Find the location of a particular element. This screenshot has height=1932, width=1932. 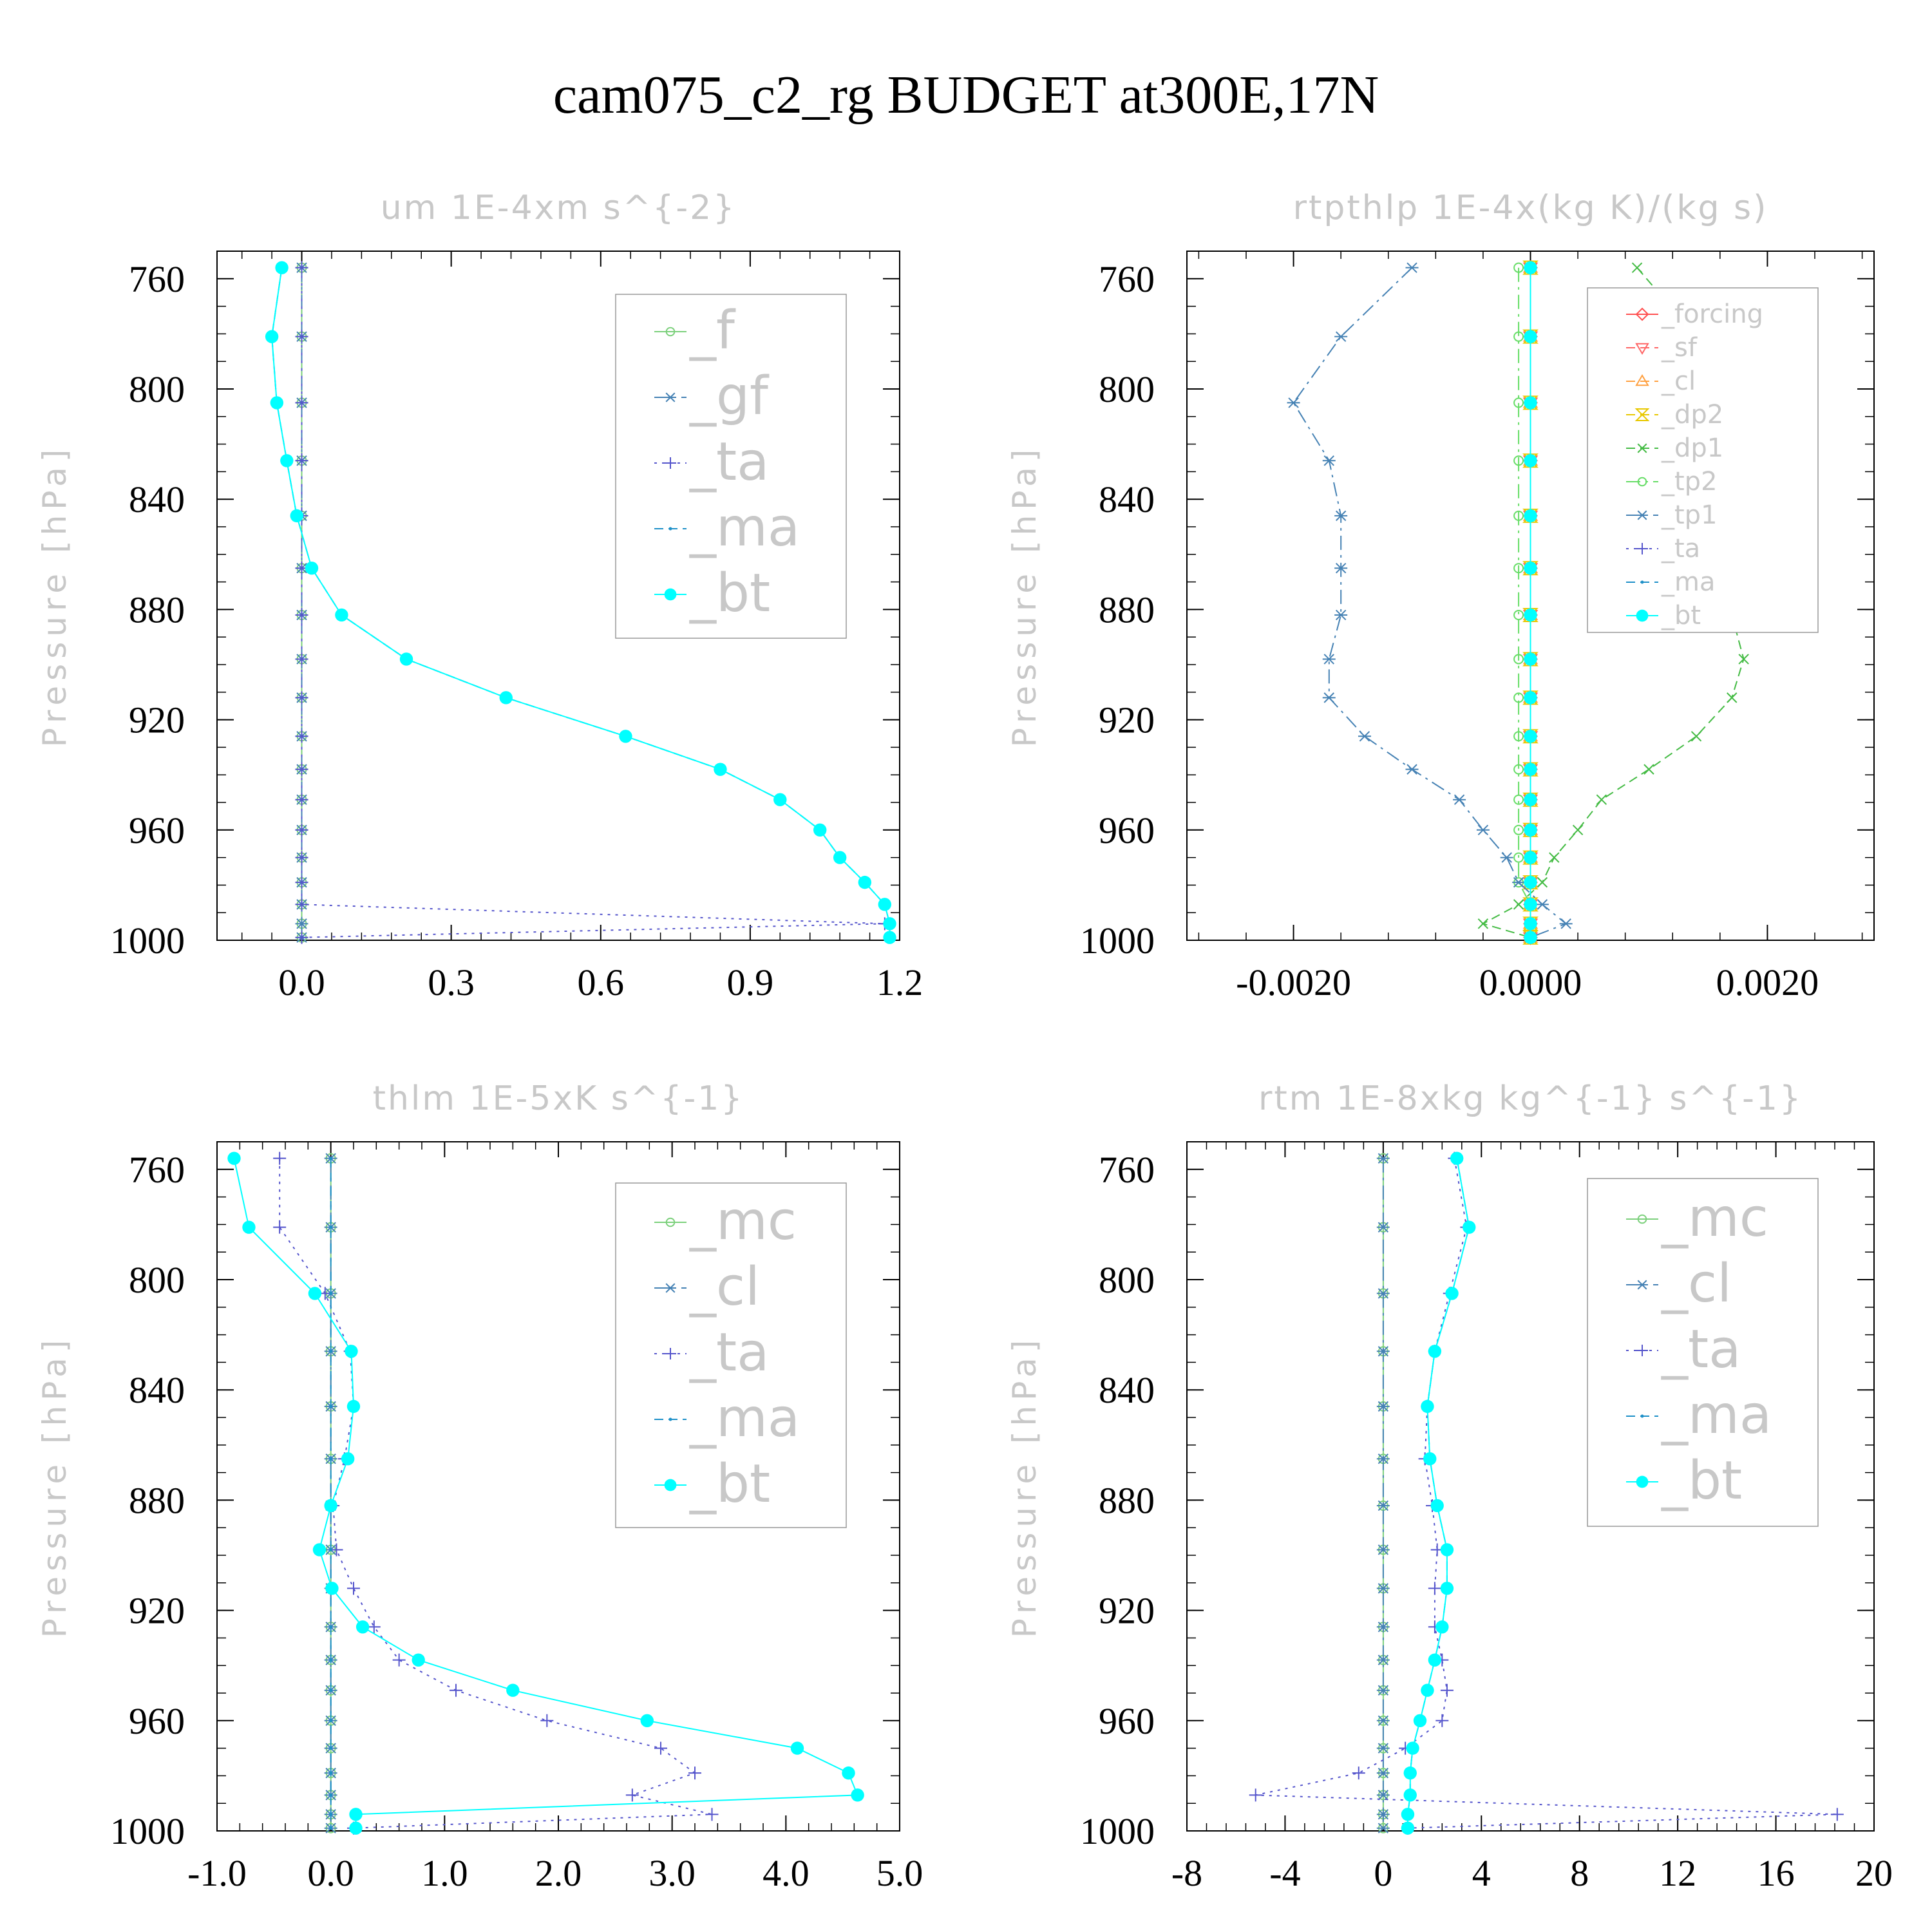

legend-label: _dp2 is located at coordinates (1692, 415).